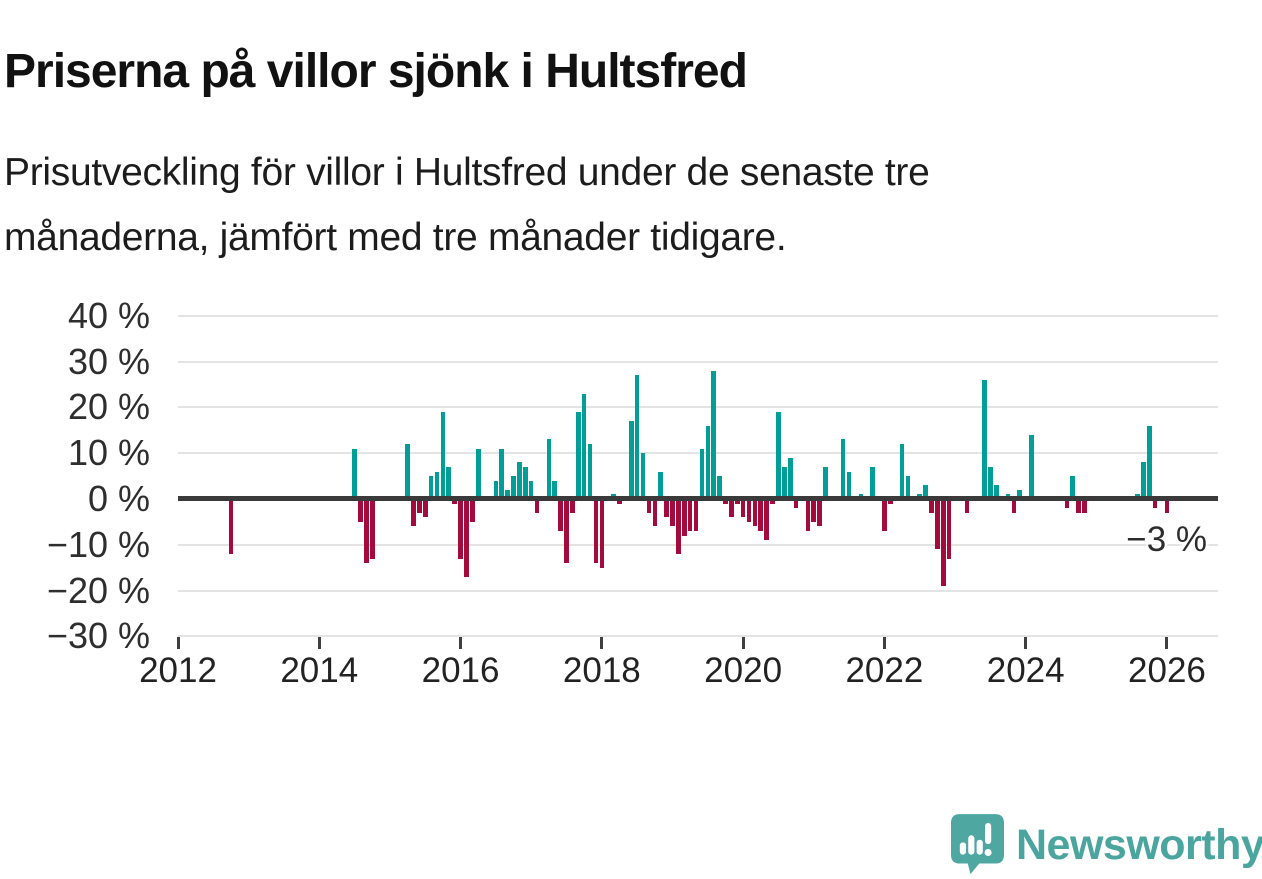 The width and height of the screenshot is (1262, 879). I want to click on x-axis-label: 2014, so click(319, 670).